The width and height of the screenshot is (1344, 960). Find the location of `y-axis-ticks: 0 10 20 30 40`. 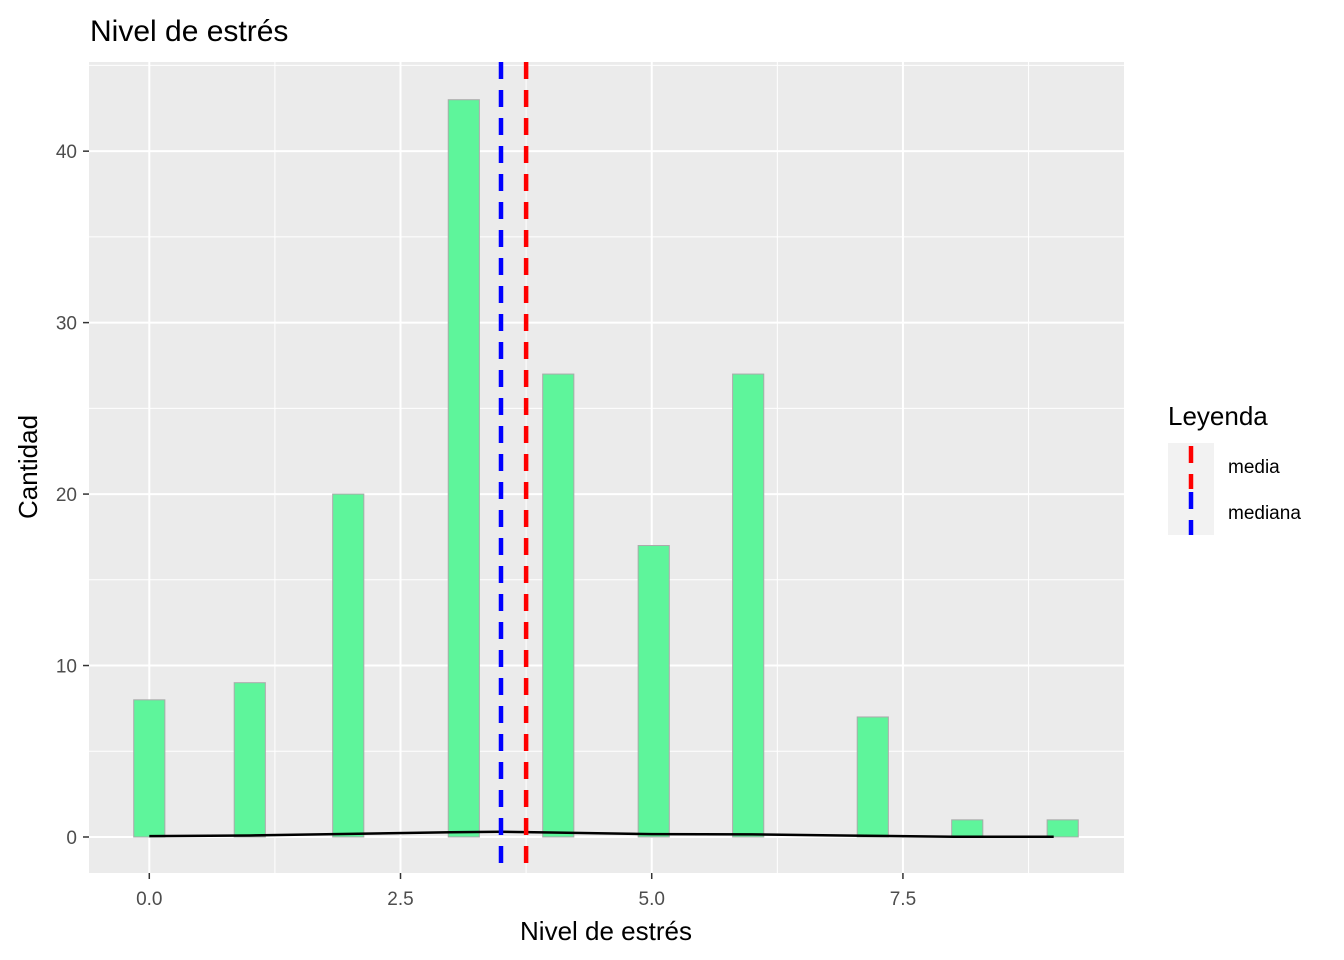

y-axis-ticks: 0 10 20 30 40 is located at coordinates (72, 495).